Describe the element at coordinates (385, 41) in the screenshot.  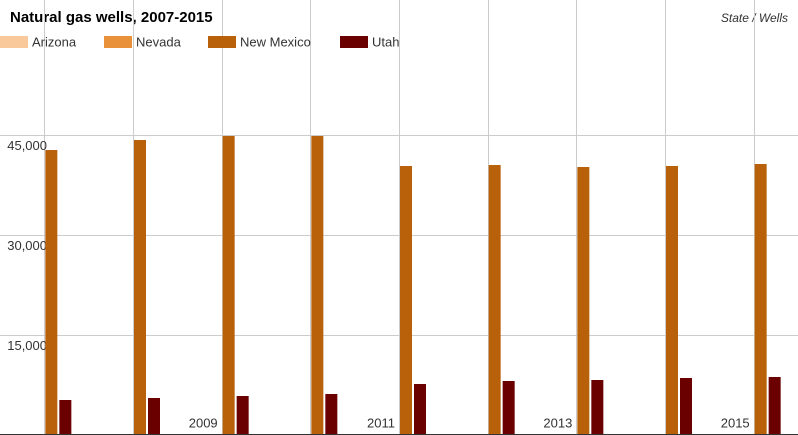
I see `legend-label: Utah` at that location.